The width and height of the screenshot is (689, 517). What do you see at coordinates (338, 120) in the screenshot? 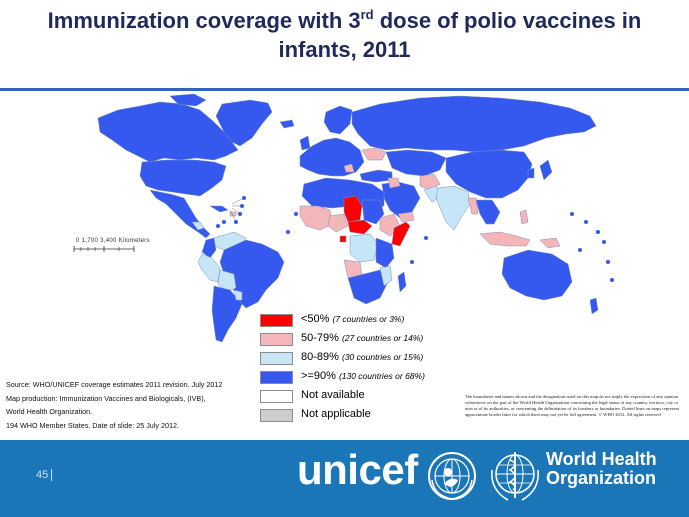
I see `region-scandinavia` at bounding box center [338, 120].